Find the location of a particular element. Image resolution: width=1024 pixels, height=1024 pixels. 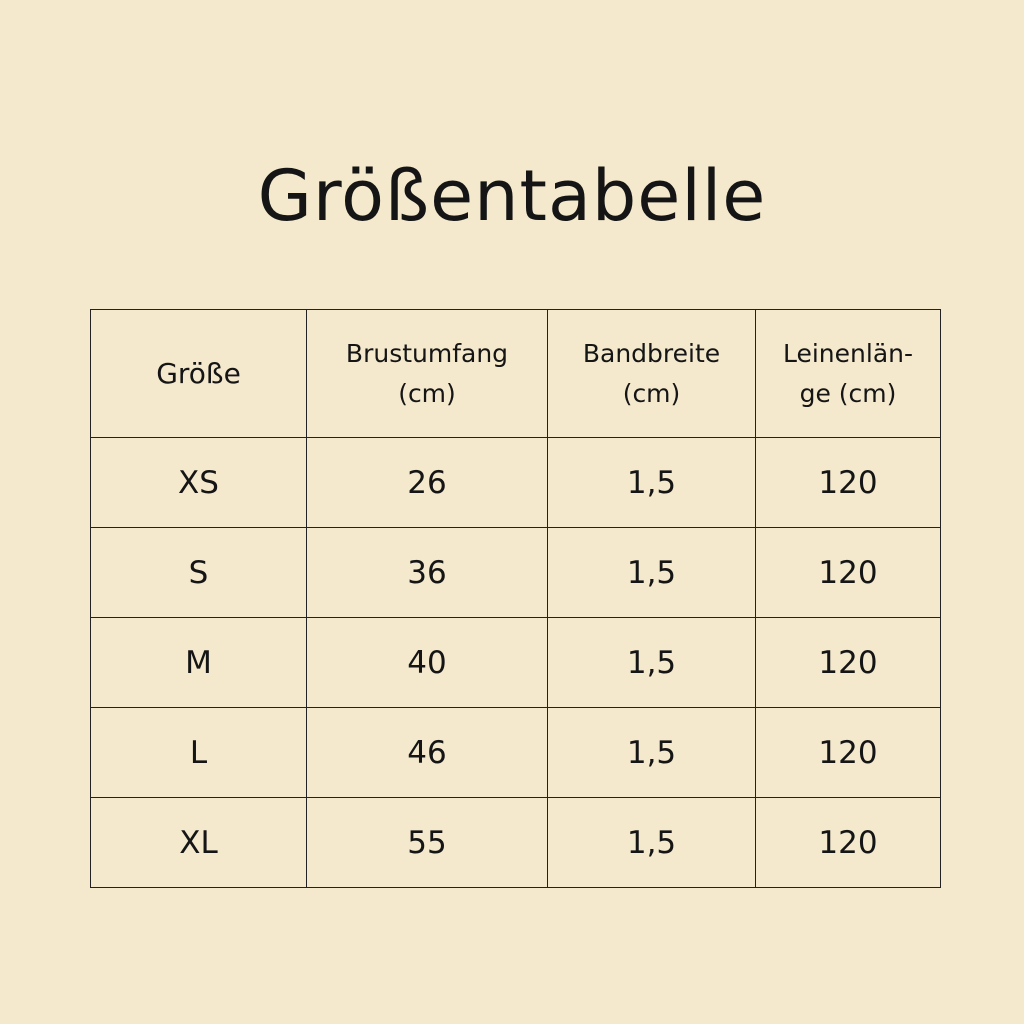

table-row: XS 26 1,5 120 is located at coordinates (515, 482).